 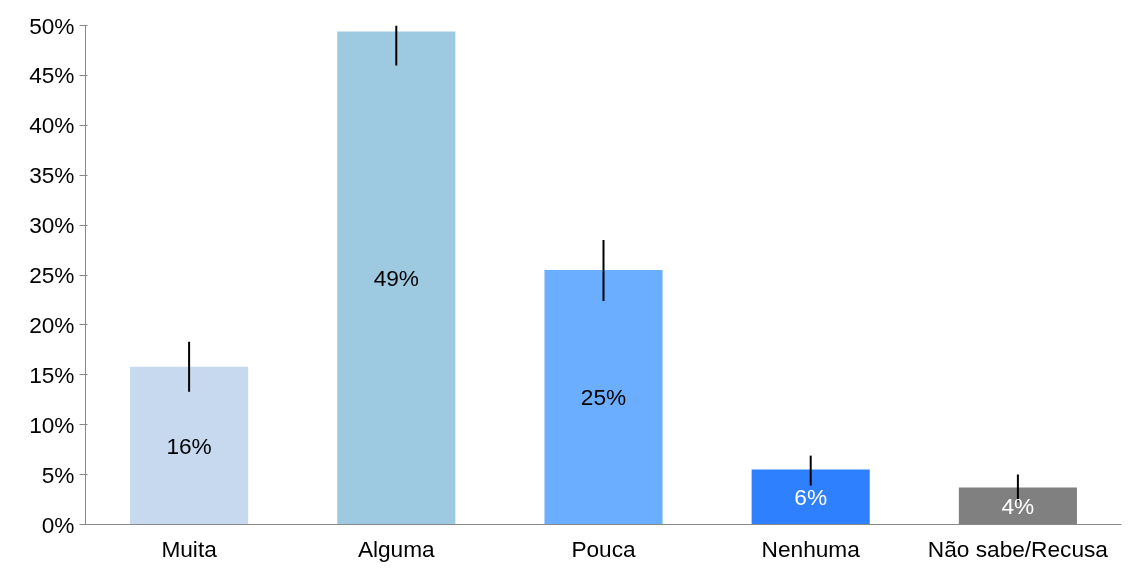 I want to click on y-tick-label: 30%, so click(x=52, y=225).